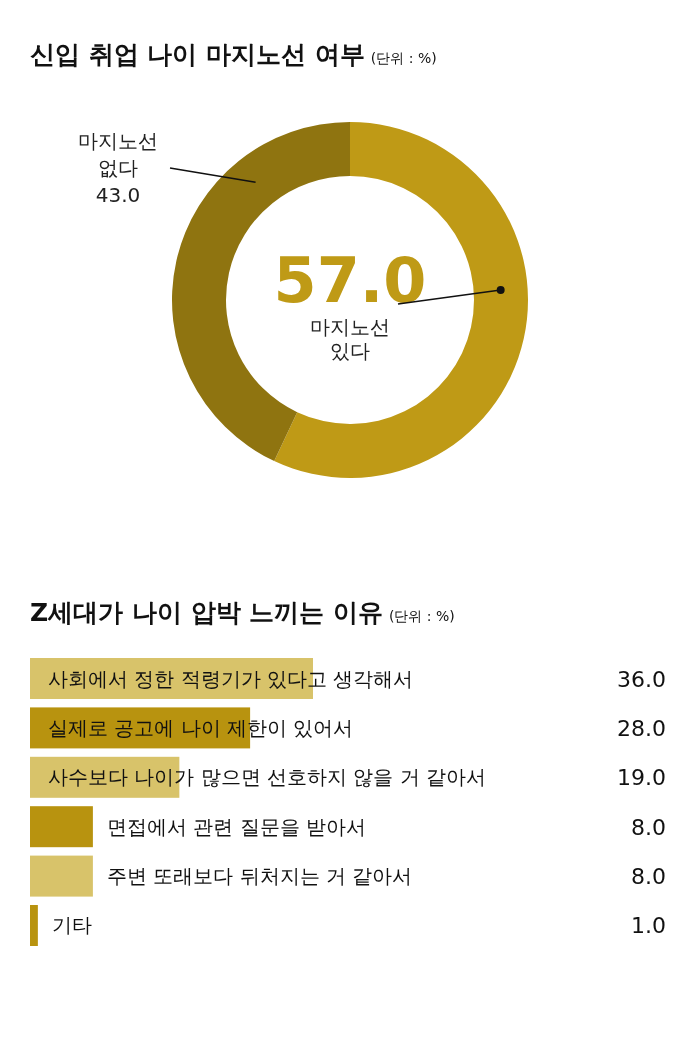 Image resolution: width=700 pixels, height=1042 pixels. Describe the element at coordinates (641, 728) in the screenshot. I see `data-label: 28.0` at that location.